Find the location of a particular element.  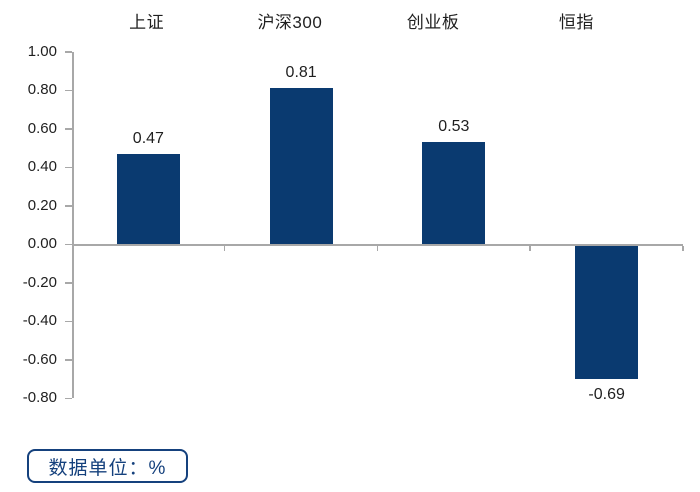

y-axis-line is located at coordinates (73, 224).